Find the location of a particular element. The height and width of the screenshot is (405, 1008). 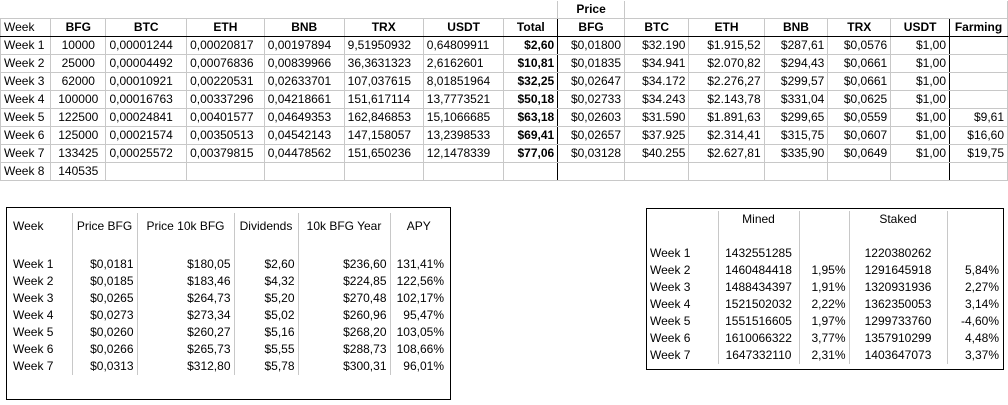

table-cell: $180,05 is located at coordinates (186, 264).